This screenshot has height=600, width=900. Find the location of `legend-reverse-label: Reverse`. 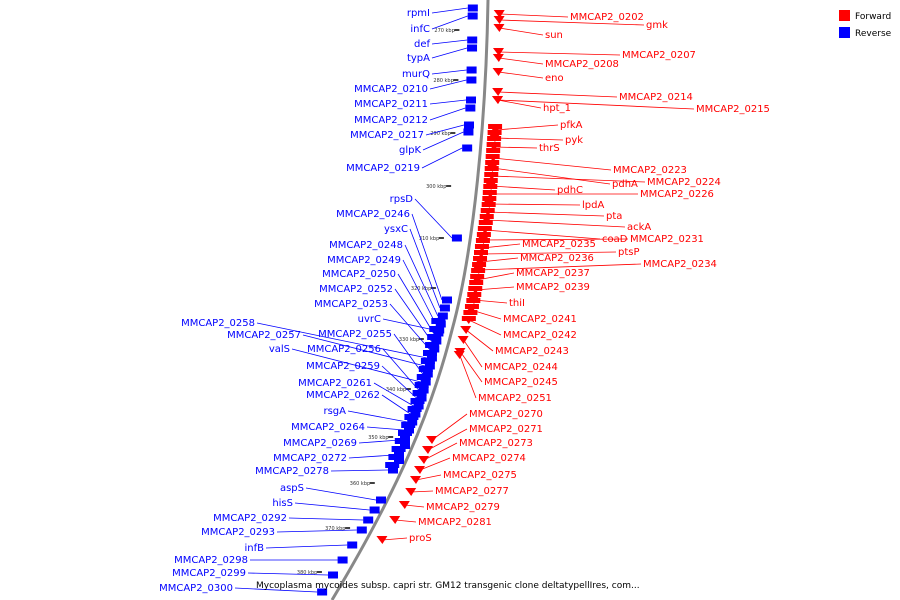

legend-reverse-label: Reverse is located at coordinates (873, 34).